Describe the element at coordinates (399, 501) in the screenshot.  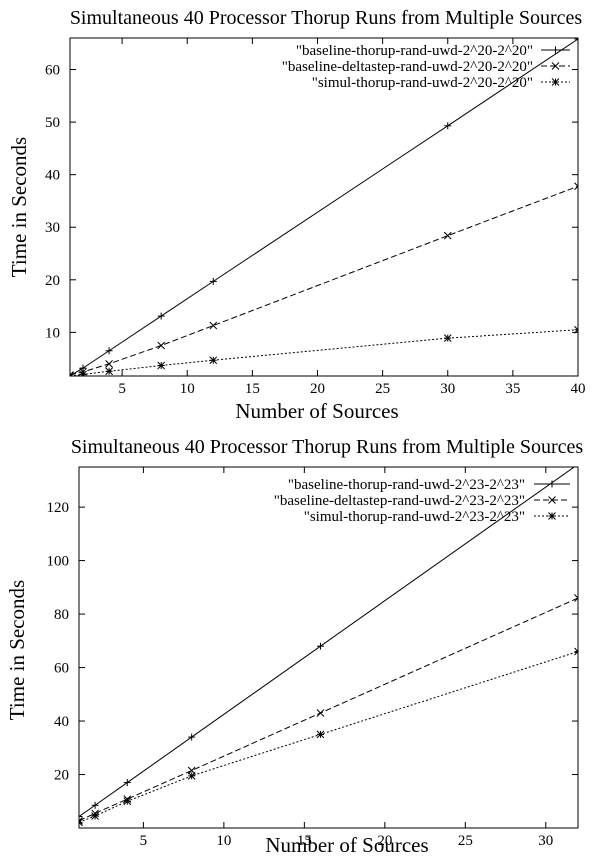
I see `legend-label: "baseline-deltastep-rand-uwd-2^23-2^23"` at that location.